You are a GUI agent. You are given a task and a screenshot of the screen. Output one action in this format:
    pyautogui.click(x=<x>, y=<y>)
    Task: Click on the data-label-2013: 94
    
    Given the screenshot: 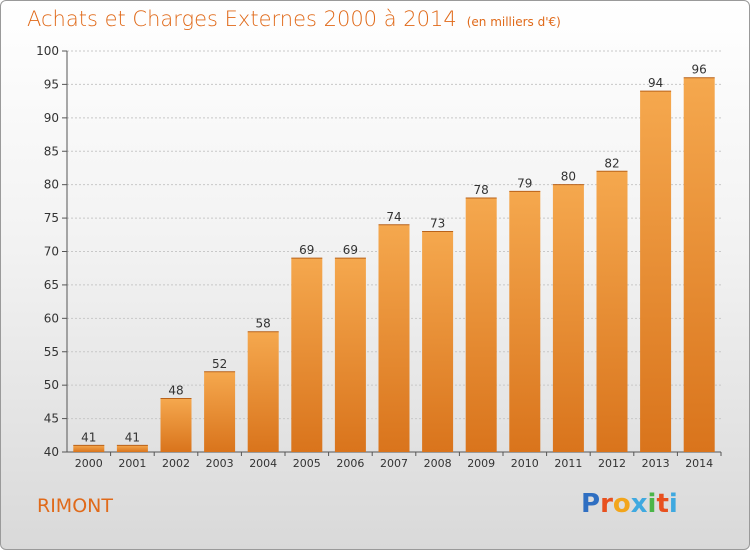 What is the action you would take?
    pyautogui.click(x=655, y=83)
    